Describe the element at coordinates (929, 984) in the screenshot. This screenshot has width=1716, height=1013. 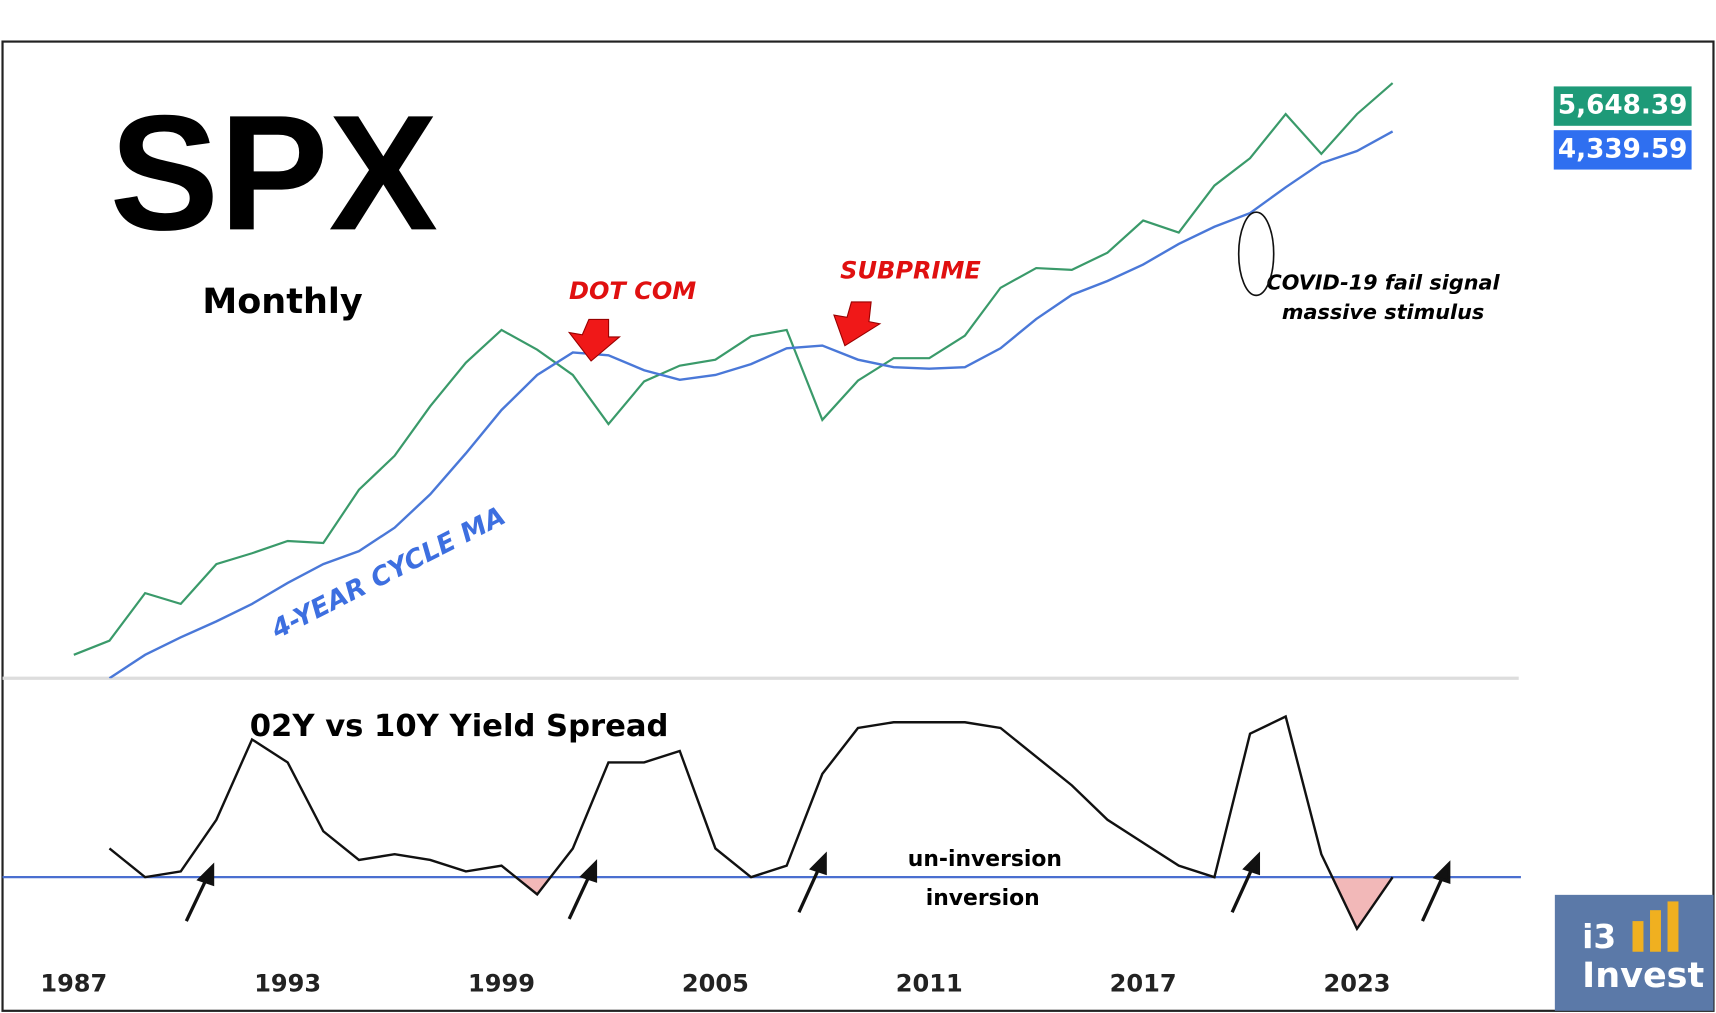
I see `x-tick-label: 2011` at that location.